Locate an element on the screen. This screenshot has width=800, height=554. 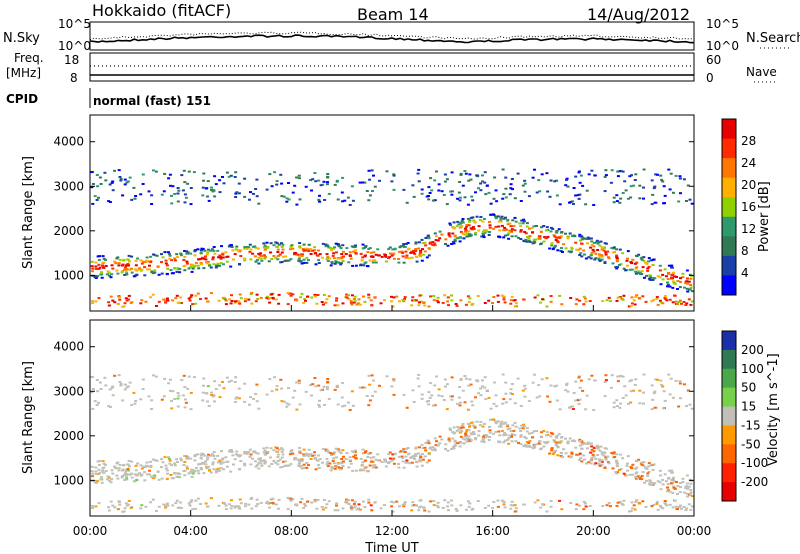
colorbar-tick: -15 is located at coordinates (751, 425).